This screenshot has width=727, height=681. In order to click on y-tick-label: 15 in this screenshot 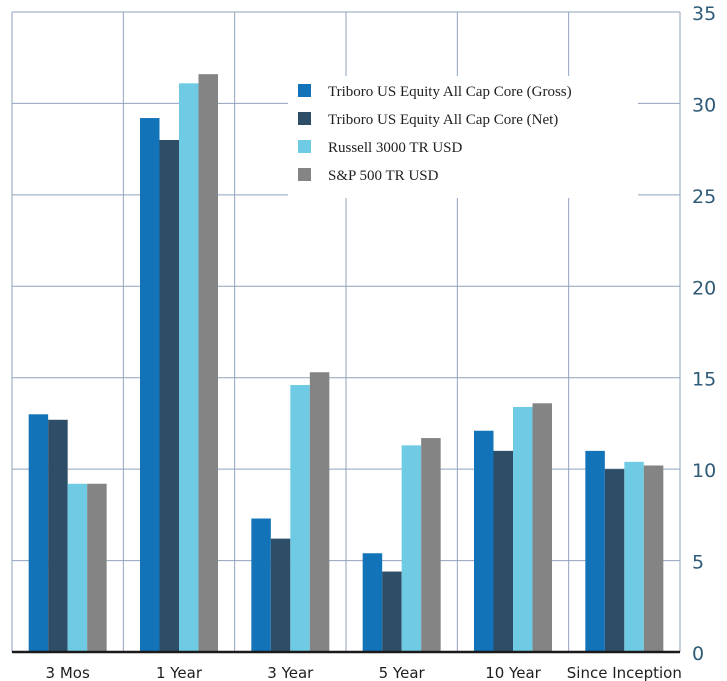, I will do `click(704, 380)`.